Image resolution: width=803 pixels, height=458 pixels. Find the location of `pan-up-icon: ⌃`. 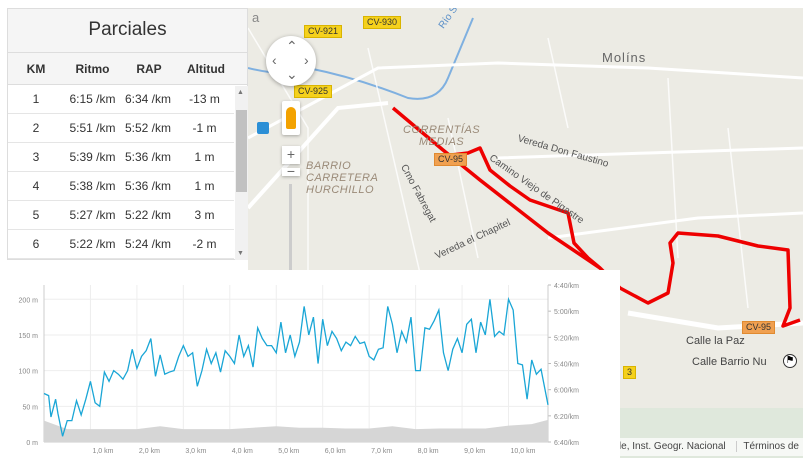

pan-up-icon: ⌃ is located at coordinates (292, 46).